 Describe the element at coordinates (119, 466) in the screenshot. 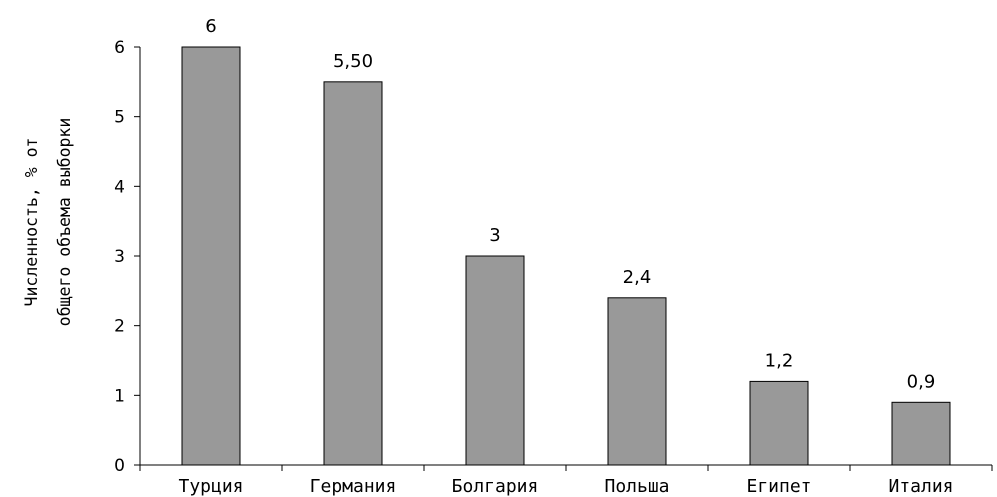

I see `y-tick-label: 0` at that location.